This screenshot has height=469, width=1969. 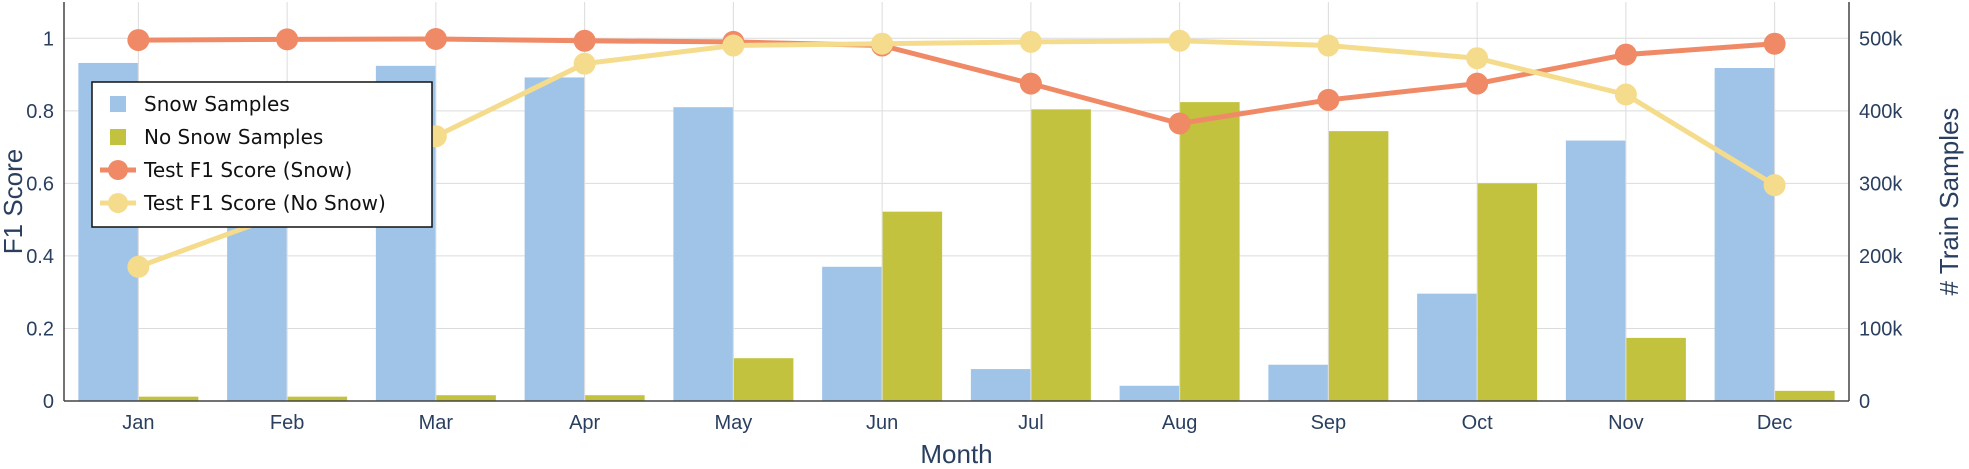 I want to click on x-tick-label: Jul, so click(x=1031, y=423).